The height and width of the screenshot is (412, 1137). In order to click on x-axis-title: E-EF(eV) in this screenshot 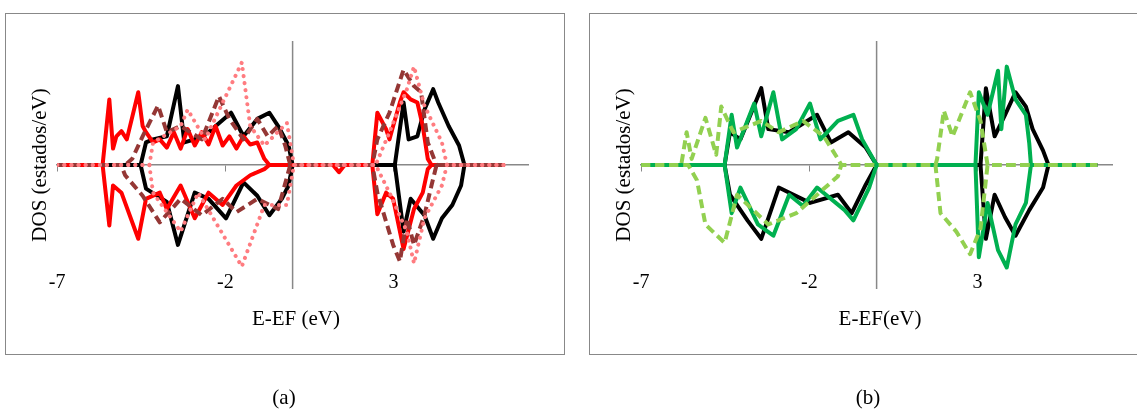, I will do `click(880, 318)`.